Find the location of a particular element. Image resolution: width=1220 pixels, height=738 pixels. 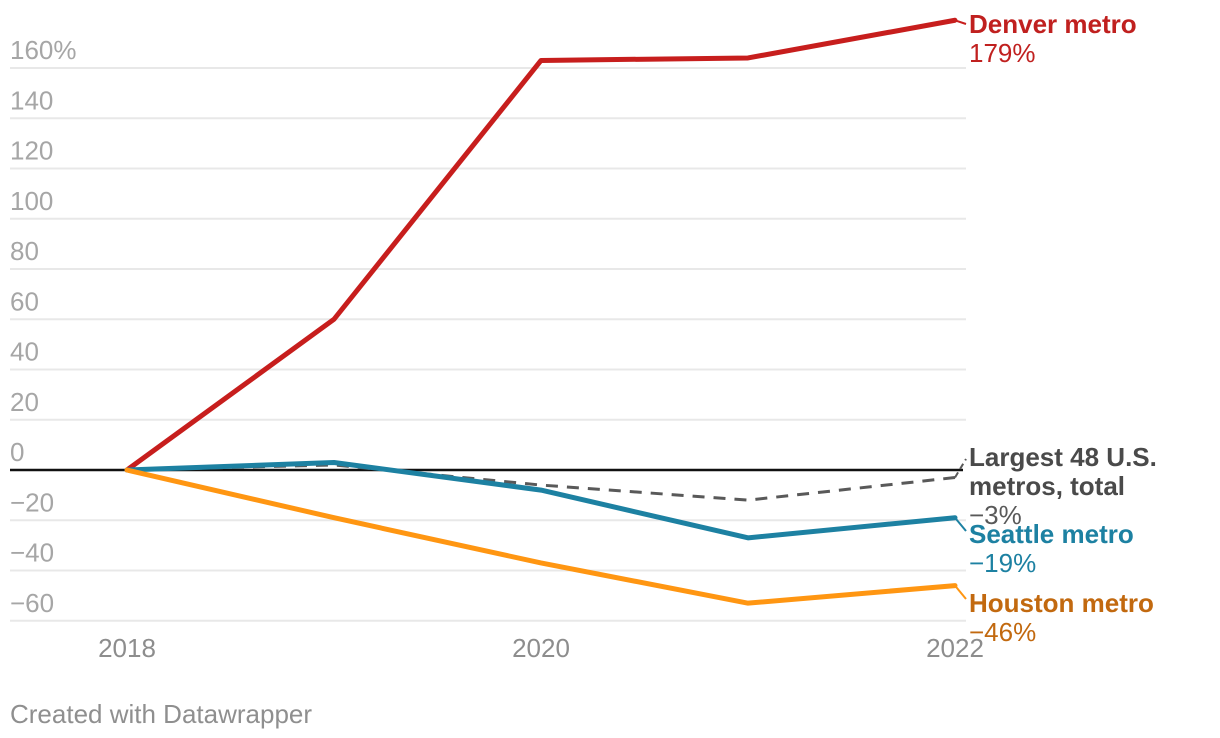

y-tick-label: 60 is located at coordinates (24, 301).